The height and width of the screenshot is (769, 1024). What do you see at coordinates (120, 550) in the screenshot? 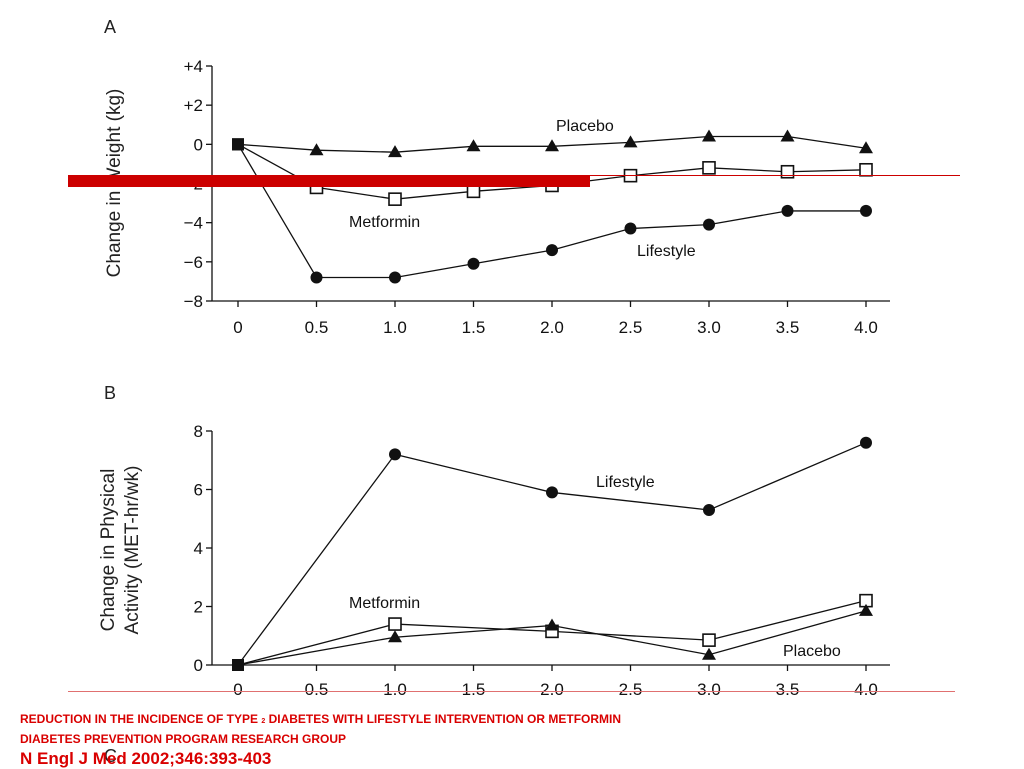
I see `y-axis-label: Change in Physical Activity (MET-hr/wk)` at bounding box center [120, 550].